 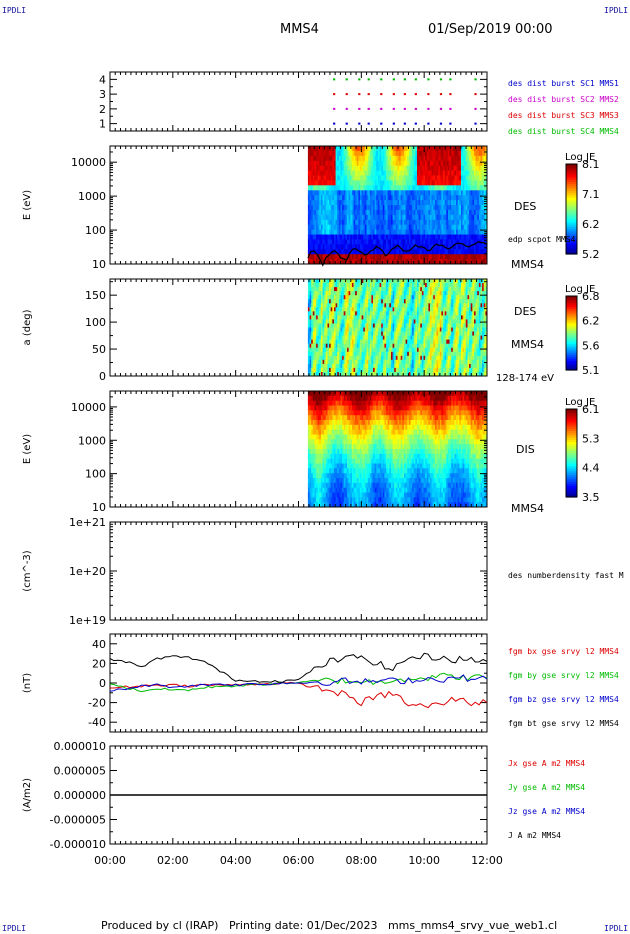 I want to click on colorbar-cell, so click(x=571, y=249).